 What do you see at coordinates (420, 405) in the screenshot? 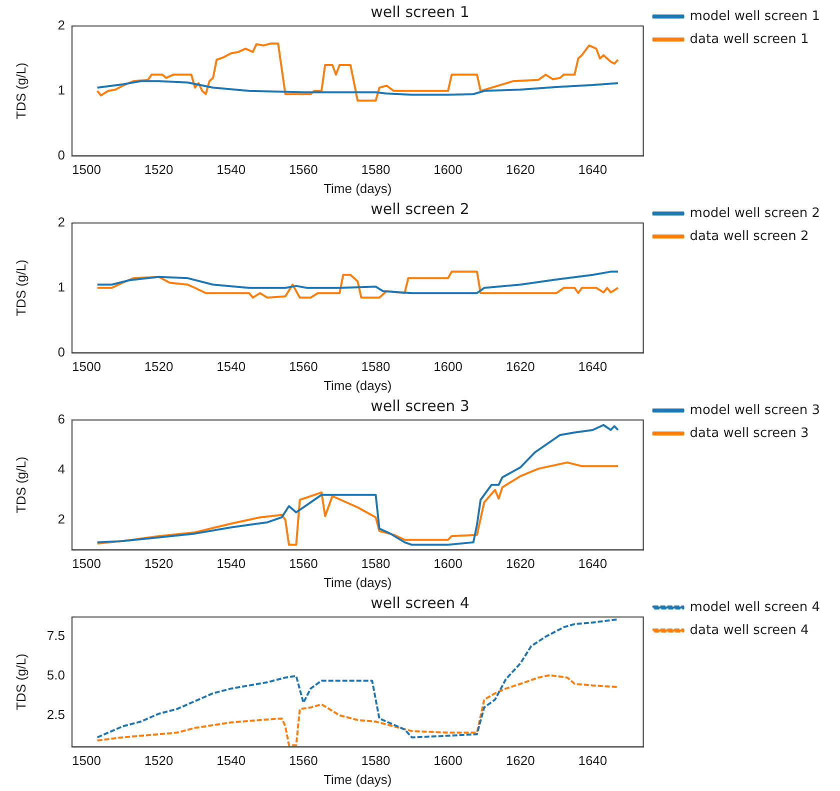
I see `chart-title: well screen 3` at bounding box center [420, 405].